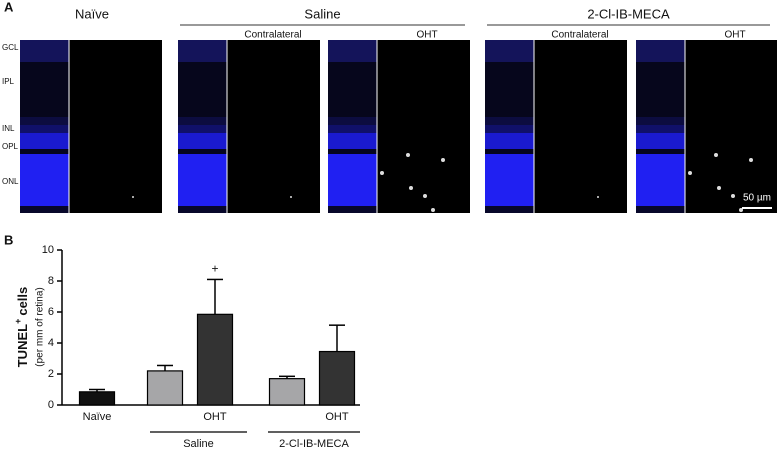 This screenshot has height=454, width=777. Describe the element at coordinates (92, 13) in the screenshot. I see `group-title: Naïve` at that location.